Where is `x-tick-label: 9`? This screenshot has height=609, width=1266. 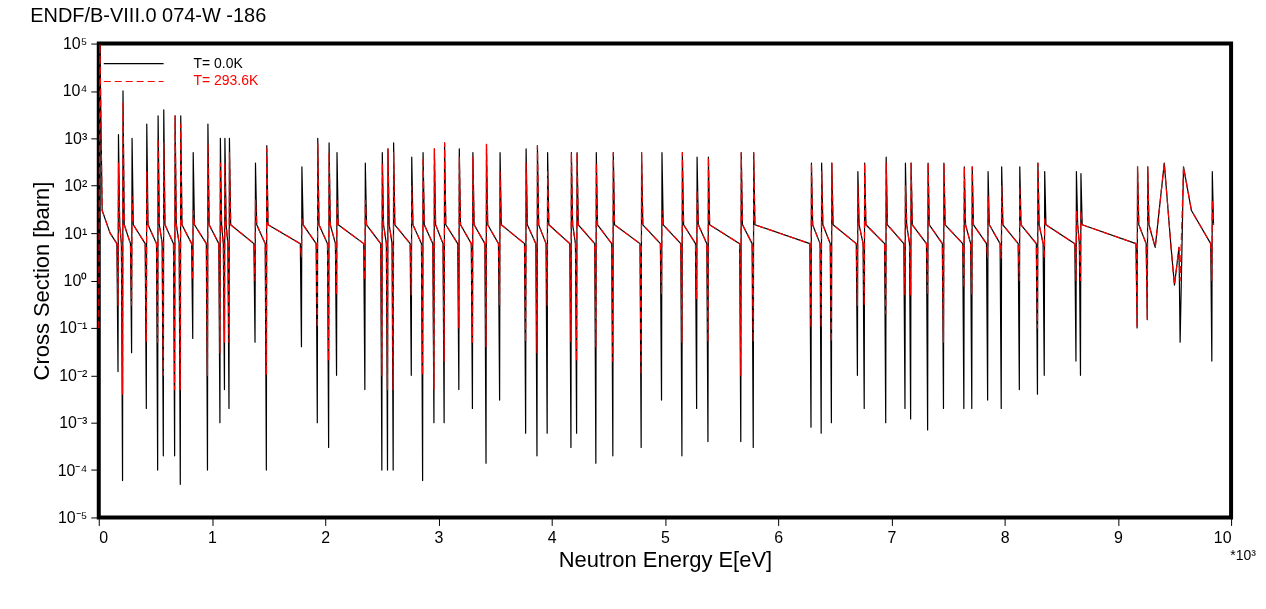 x-tick-label: 9 is located at coordinates (1118, 537).